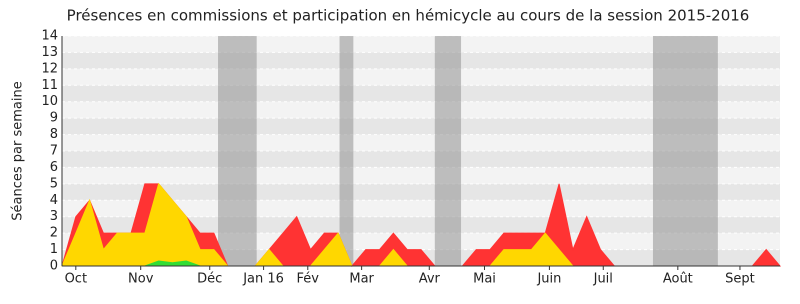 The height and width of the screenshot is (304, 800). What do you see at coordinates (54, 118) in the screenshot?
I see `y-tick-label: 9` at bounding box center [54, 118].